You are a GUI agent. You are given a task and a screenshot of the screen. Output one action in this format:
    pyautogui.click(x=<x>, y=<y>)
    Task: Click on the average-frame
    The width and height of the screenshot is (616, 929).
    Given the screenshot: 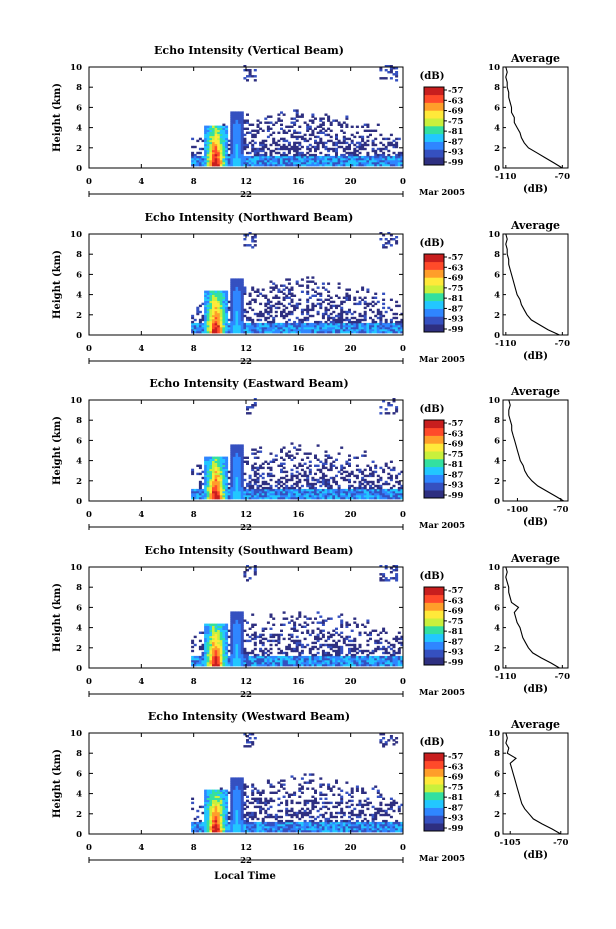 What is the action you would take?
    pyautogui.click(x=535, y=450)
    